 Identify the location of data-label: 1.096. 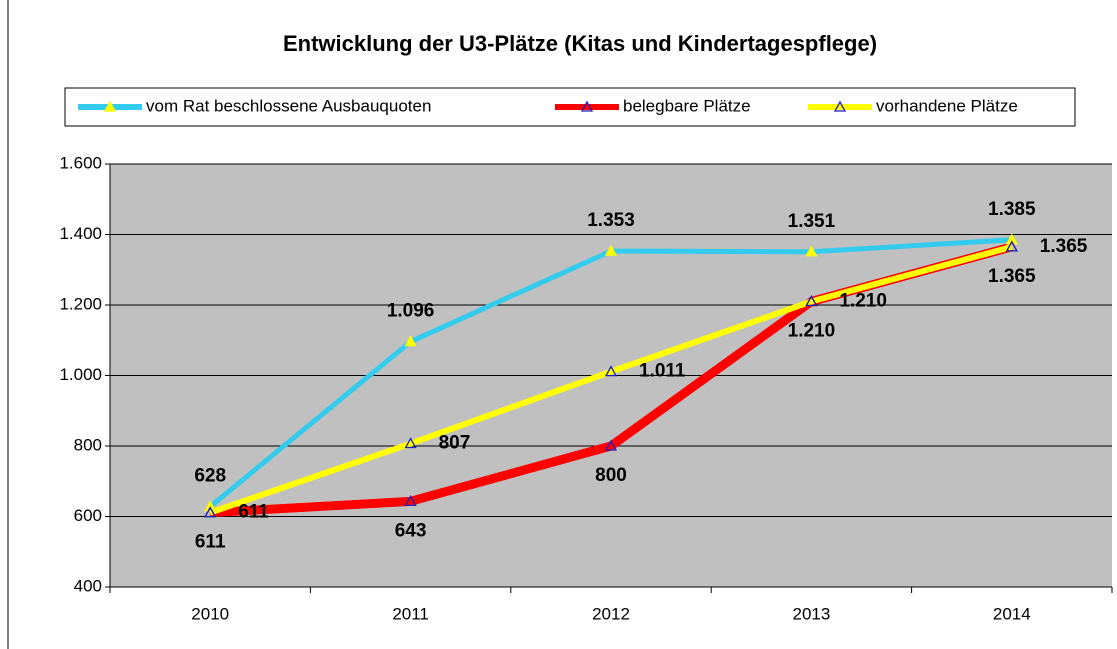
(411, 311).